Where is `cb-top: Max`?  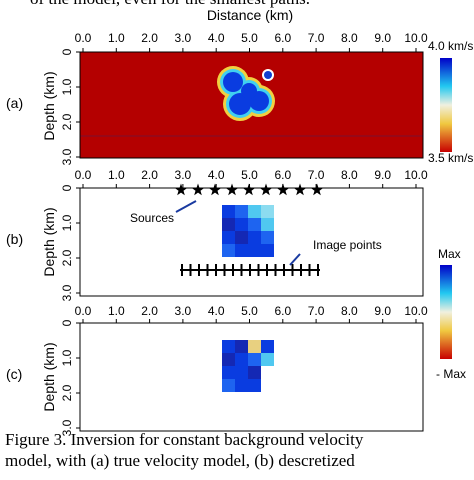 cb-top: Max is located at coordinates (449, 254).